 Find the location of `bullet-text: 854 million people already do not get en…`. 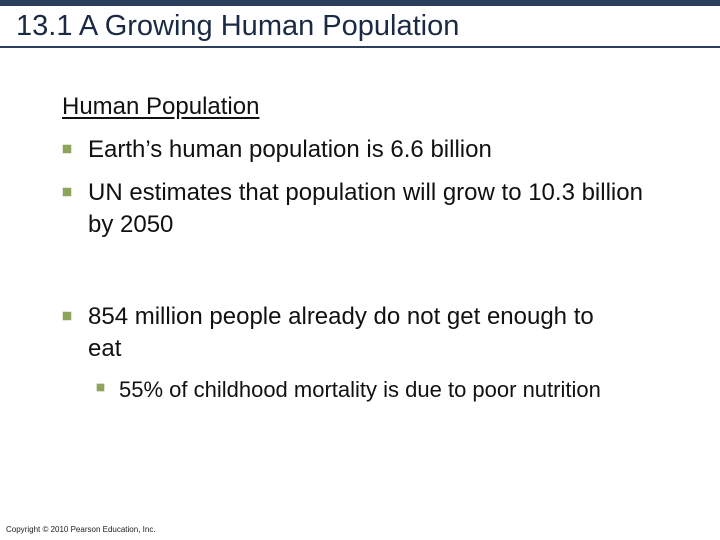

bullet-text: 854 million people already do not get en… is located at coordinates (341, 332).